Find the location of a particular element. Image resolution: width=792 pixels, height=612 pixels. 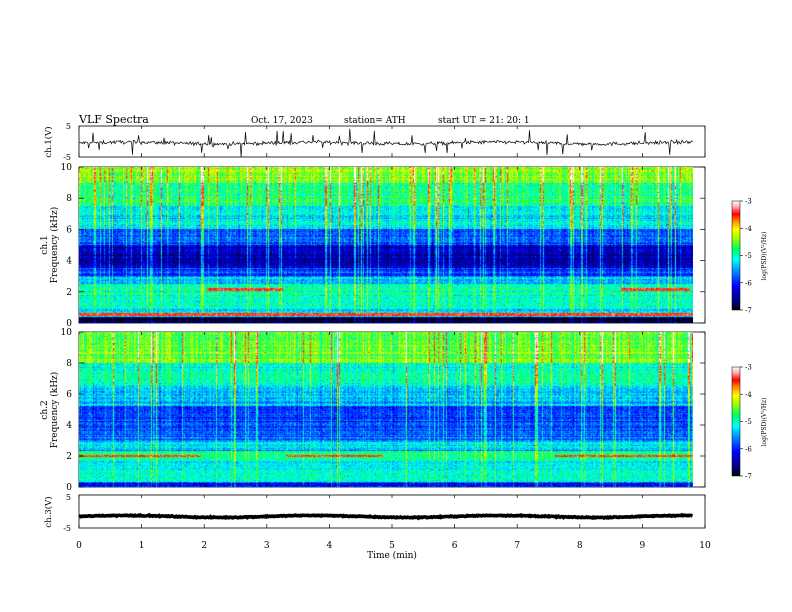

xtick-label: 3 is located at coordinates (267, 546).